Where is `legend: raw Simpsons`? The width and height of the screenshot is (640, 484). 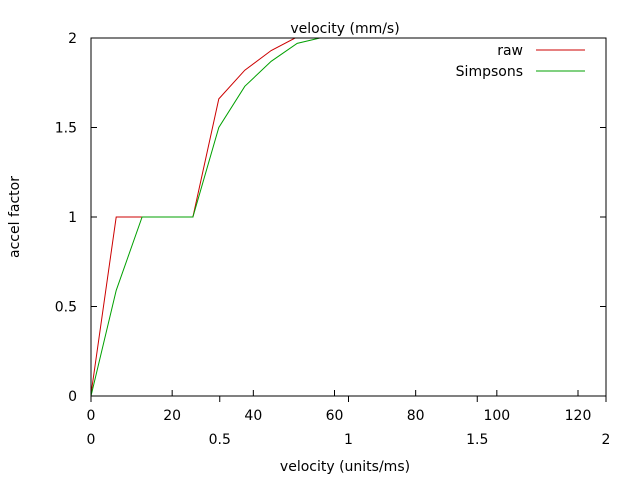
legend: raw Simpsons is located at coordinates (520, 61).